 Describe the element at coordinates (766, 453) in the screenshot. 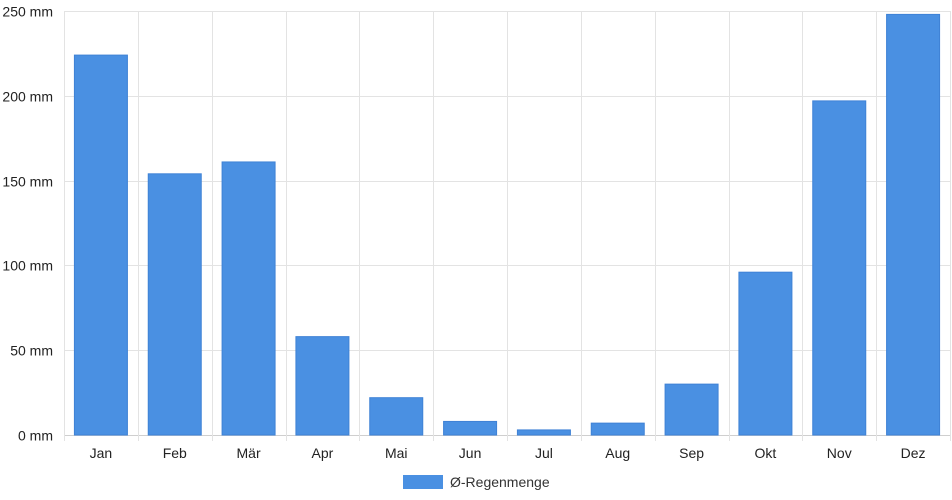

I see `x-tick-label: Okt` at that location.